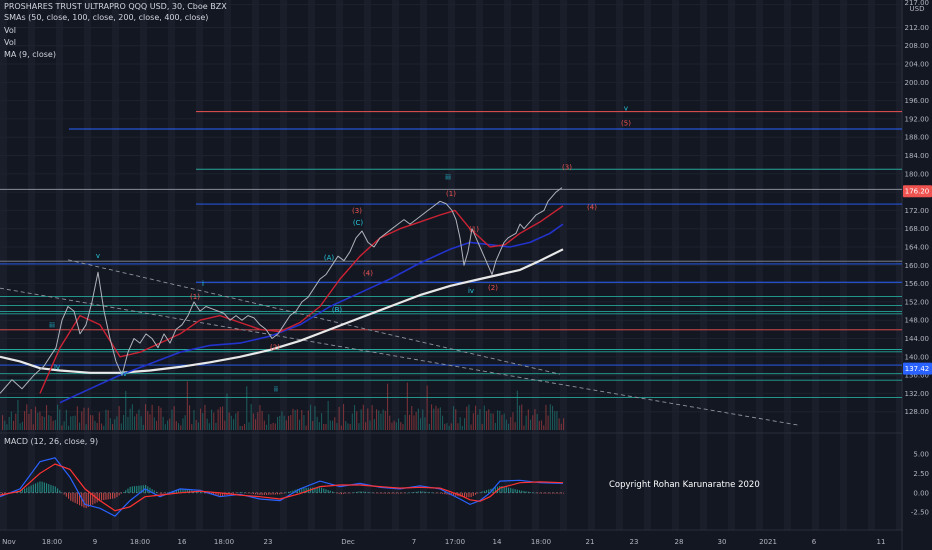  What do you see at coordinates (337, 310) in the screenshot?
I see `wave-label: (B)` at bounding box center [337, 310].